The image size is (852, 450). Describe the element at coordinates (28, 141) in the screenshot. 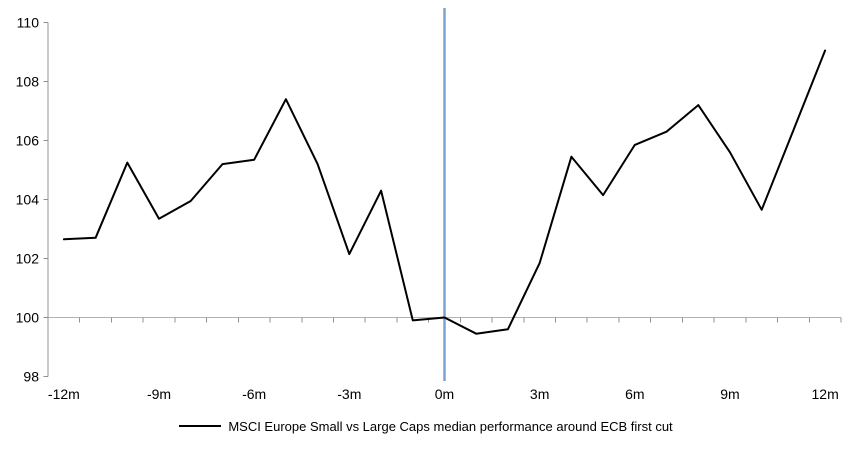

I see `y-axis-tick-label: 106` at that location.